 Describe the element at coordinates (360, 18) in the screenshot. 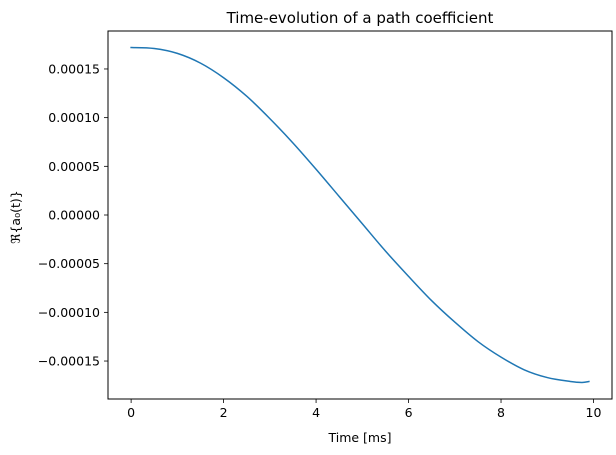

I see `chart-title: Time-evolution of a path coefficient` at that location.